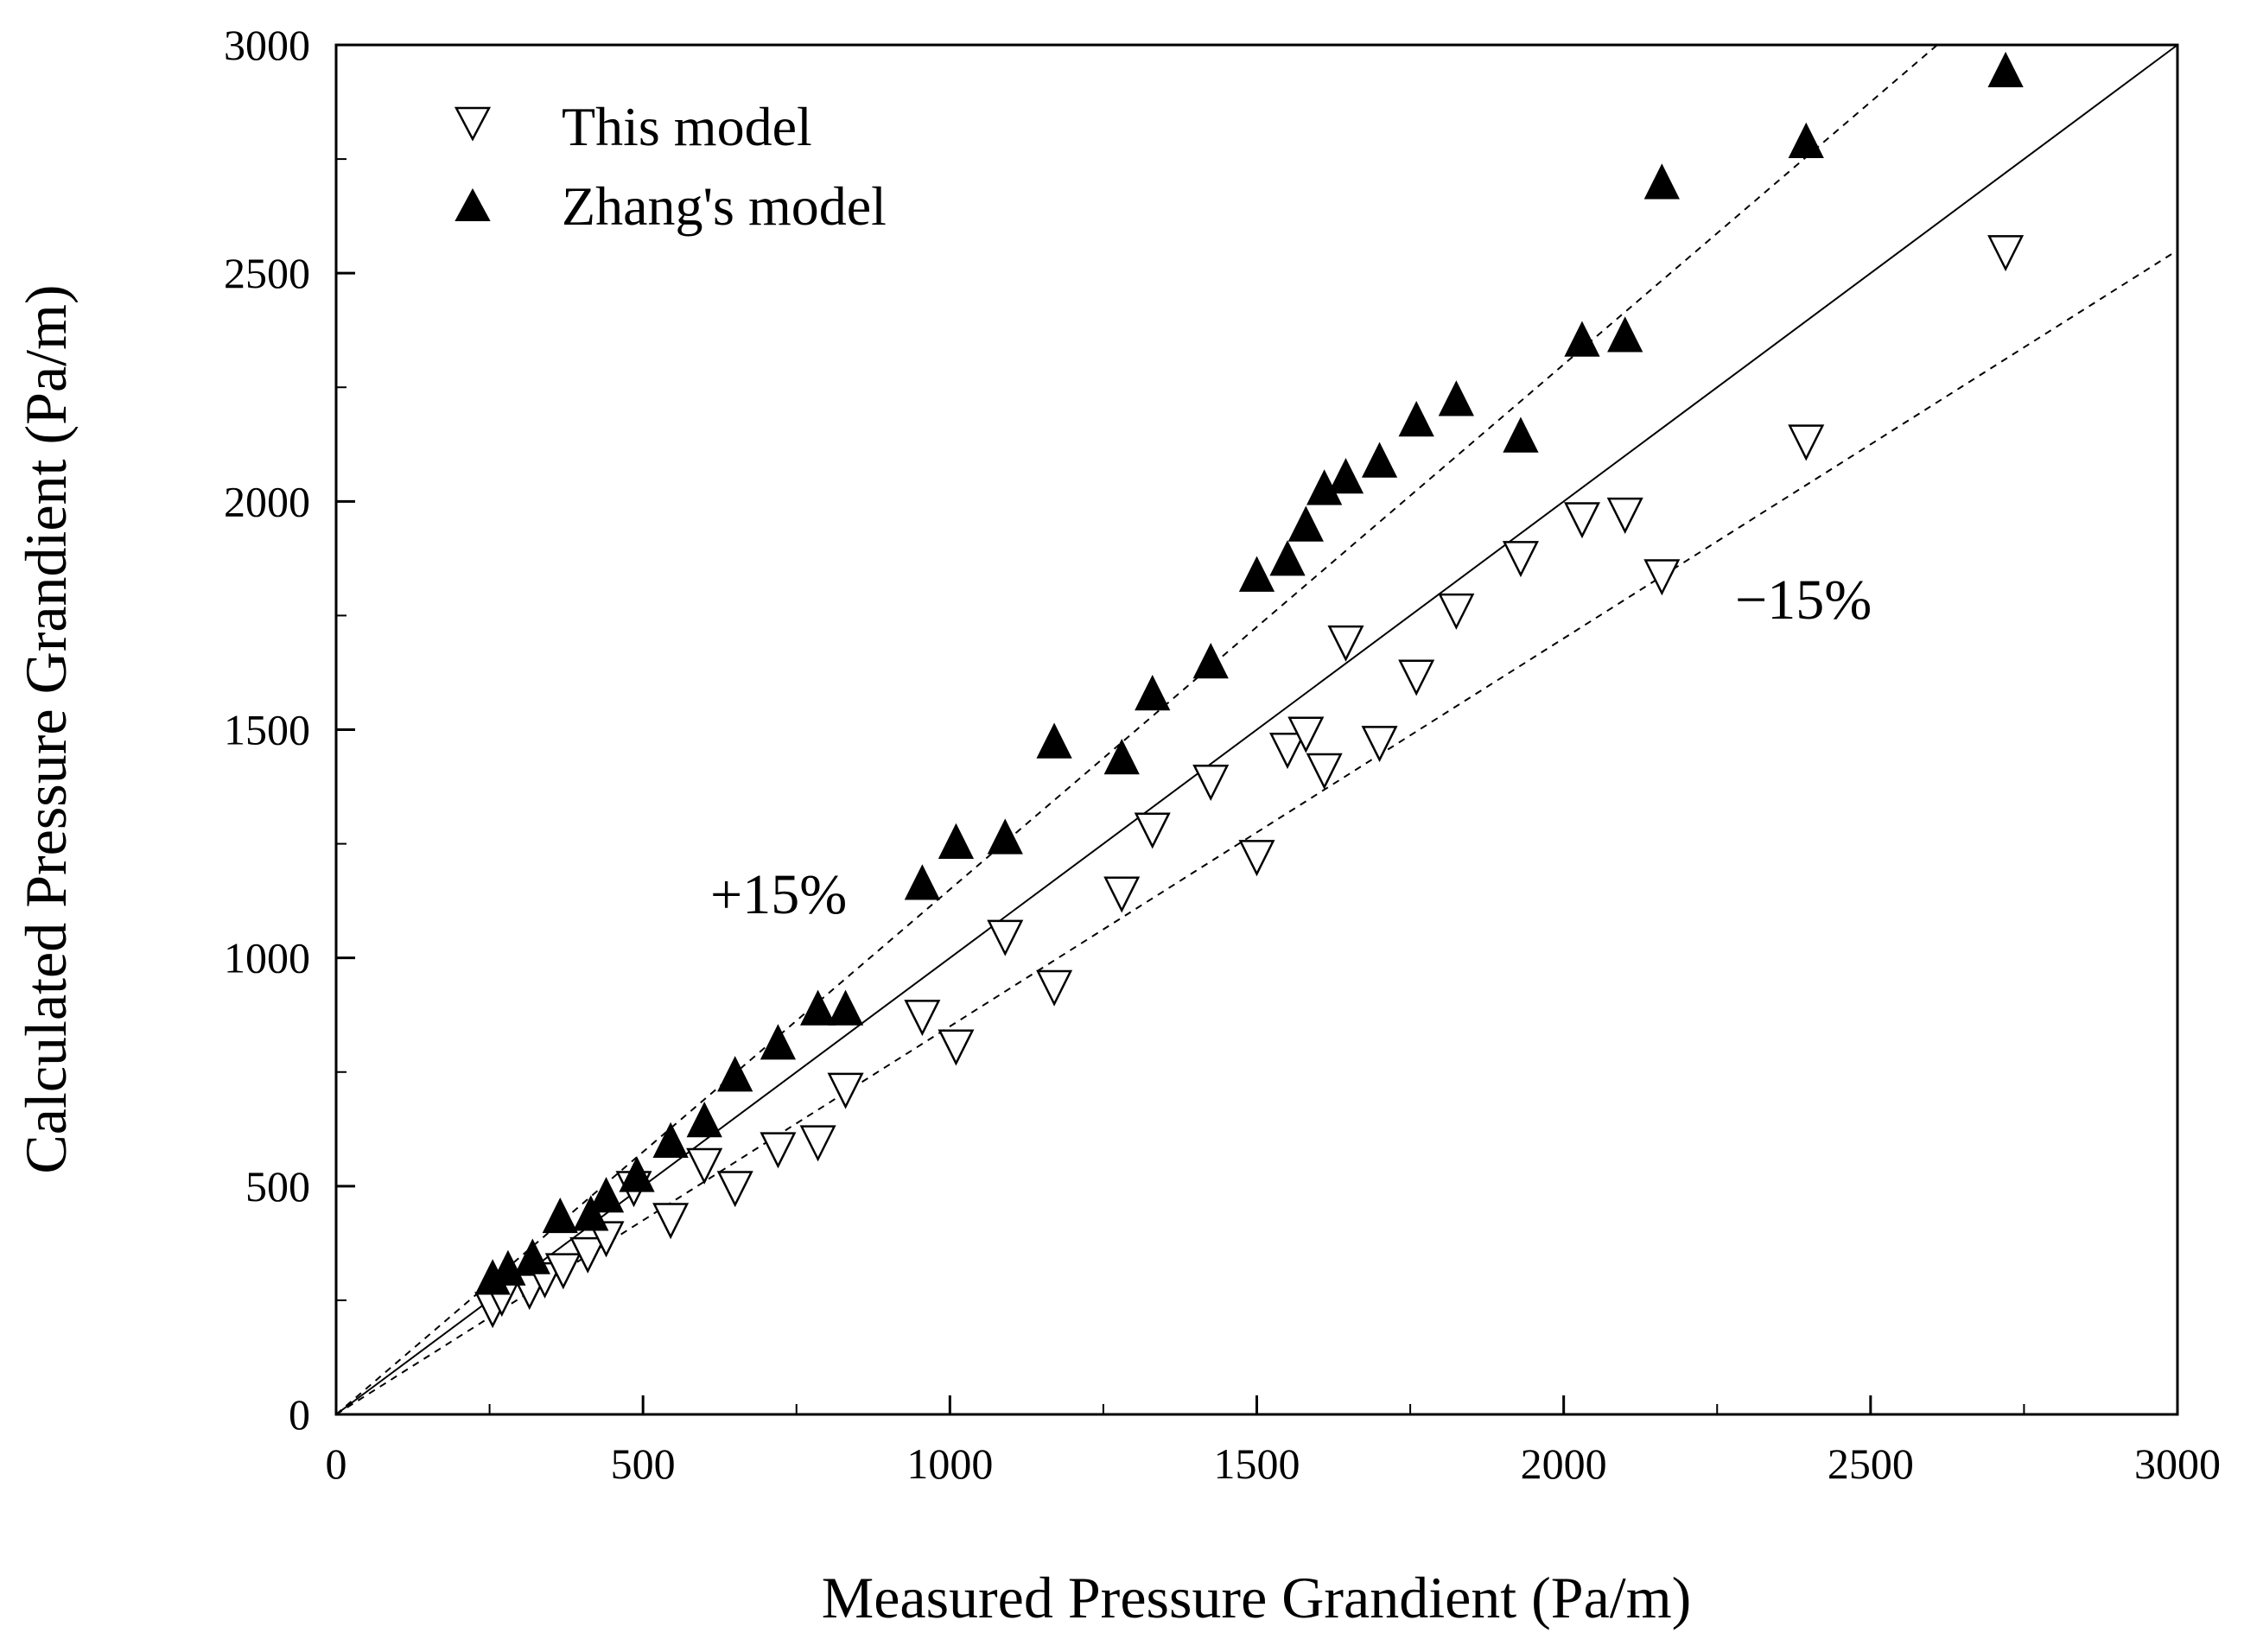 The image size is (2244, 1652). I want to click on legend-this-model-label: This model, so click(687, 126).